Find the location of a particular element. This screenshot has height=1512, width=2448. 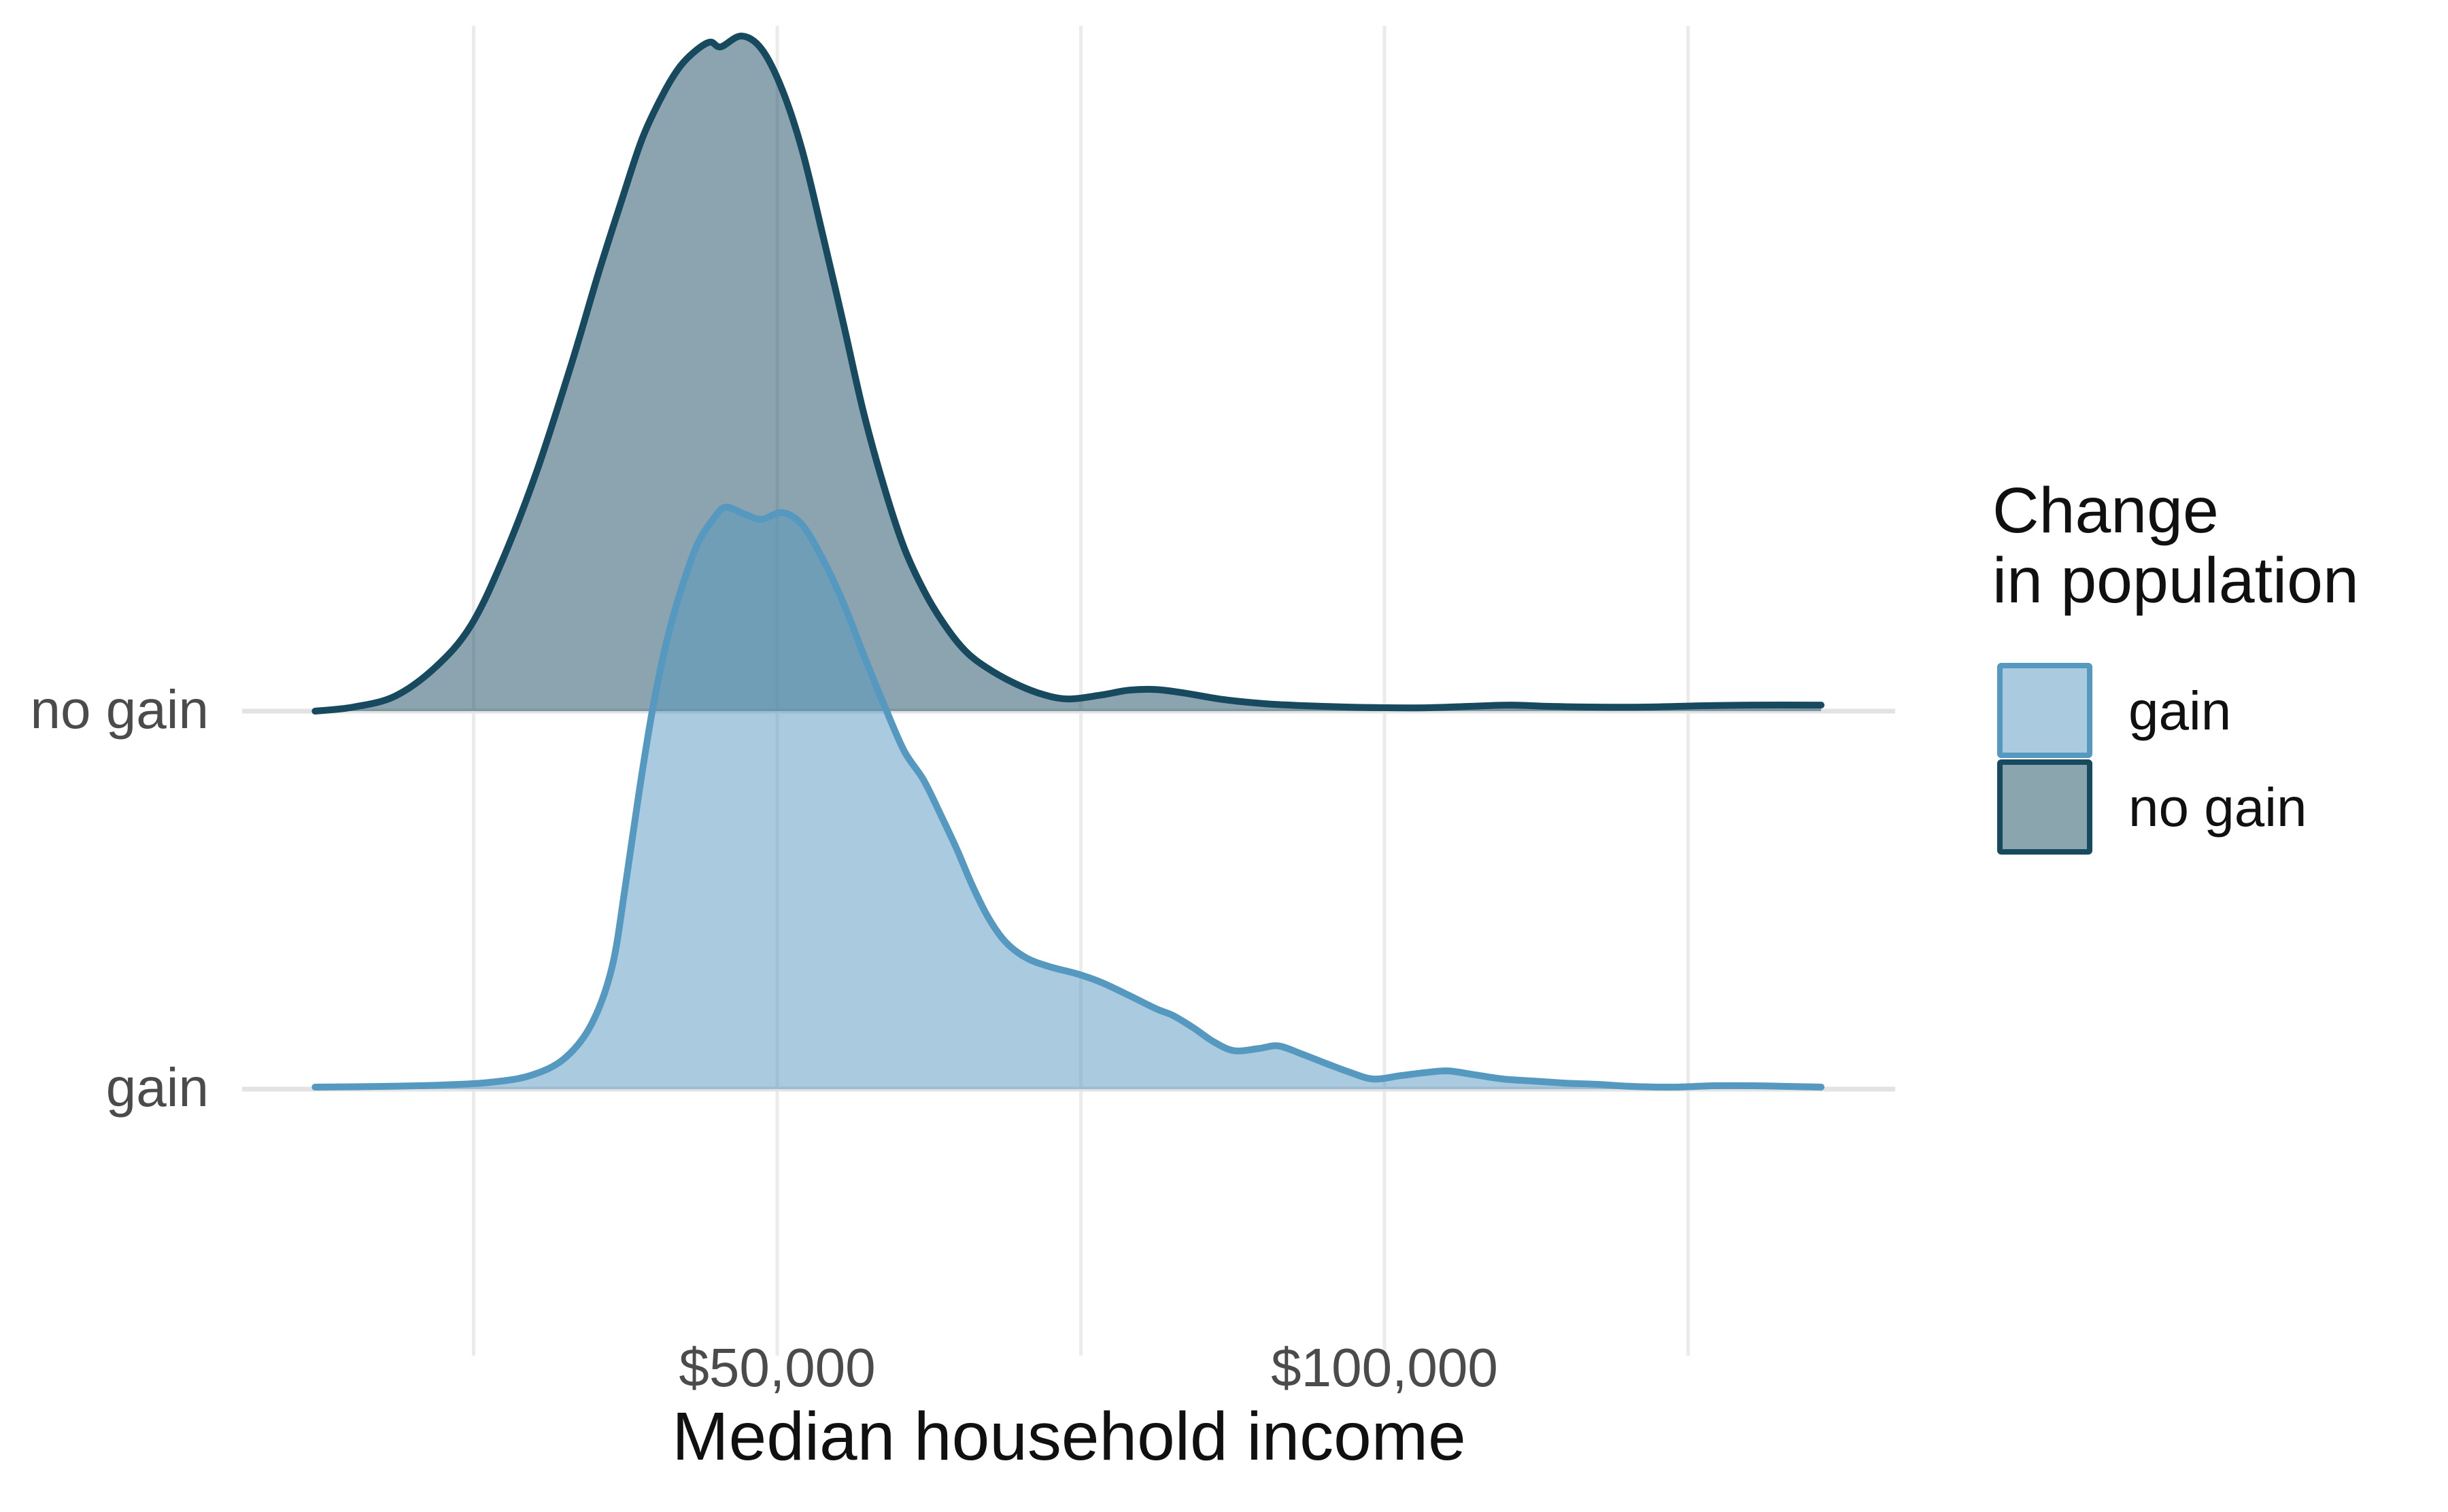

legend-swatch-no-gain is located at coordinates (2045, 807).